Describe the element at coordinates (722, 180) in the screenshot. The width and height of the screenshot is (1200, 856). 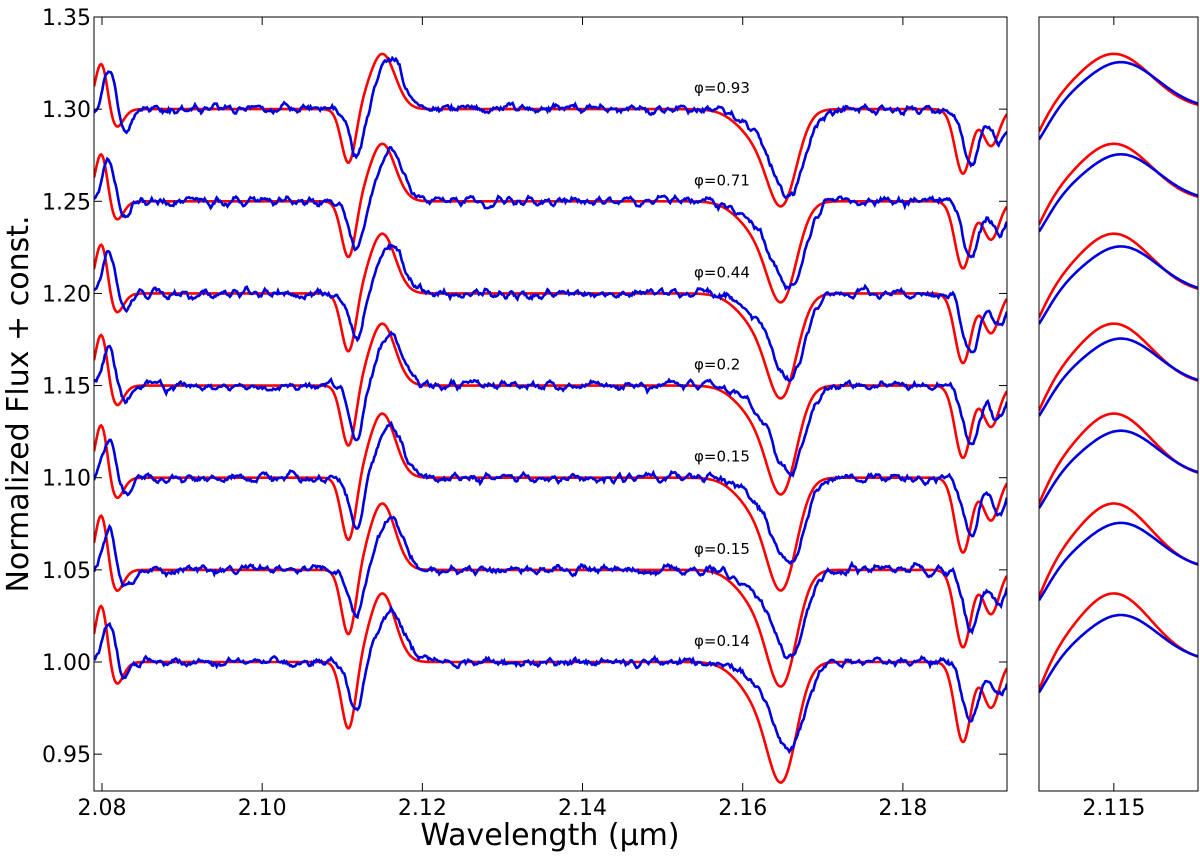
I see `phase-label: φ=0.71` at that location.